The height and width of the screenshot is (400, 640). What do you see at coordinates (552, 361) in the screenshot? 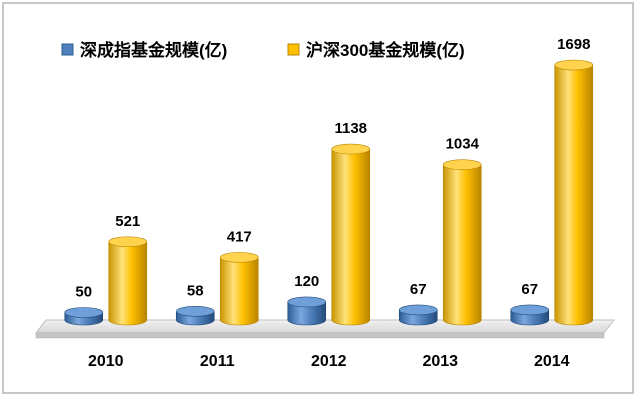
I see `x-tick-label-2014: 2014` at bounding box center [552, 361].